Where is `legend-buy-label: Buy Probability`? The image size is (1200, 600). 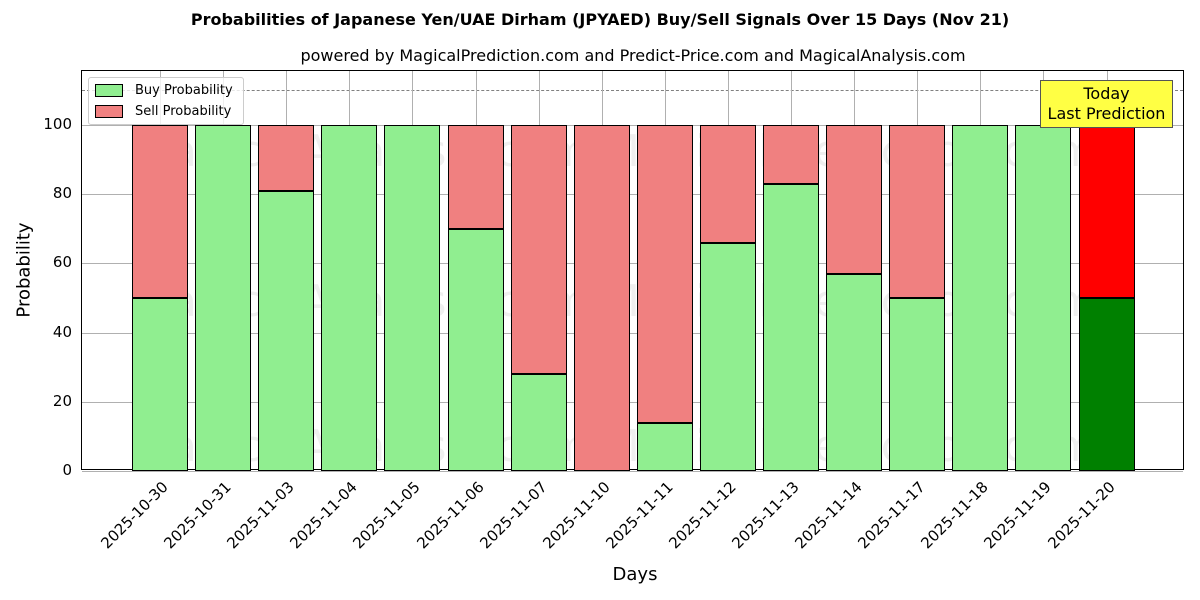 legend-buy-label: Buy Probability is located at coordinates (184, 90).